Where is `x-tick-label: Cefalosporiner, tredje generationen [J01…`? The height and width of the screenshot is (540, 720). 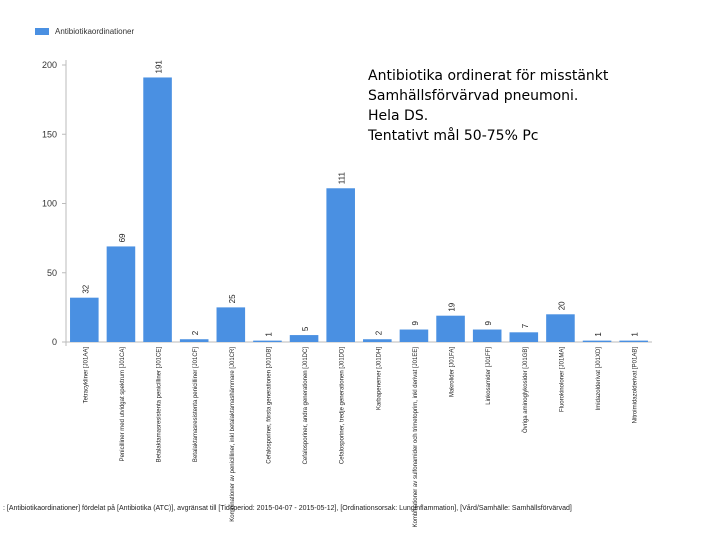 x-tick-label: Cefalosporiner, tredje generationen [J01… is located at coordinates (343, 405).